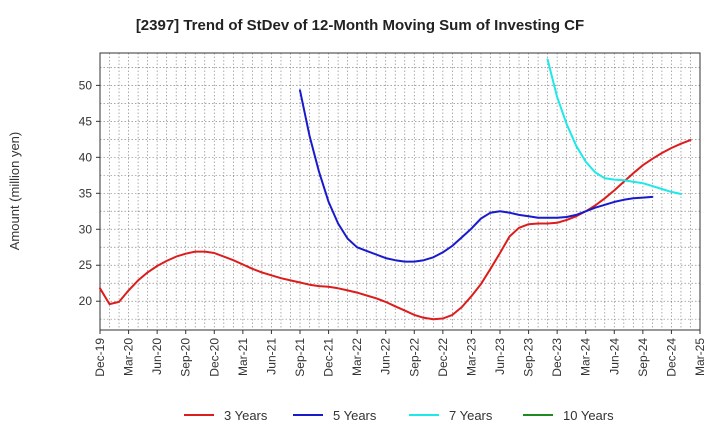 The height and width of the screenshot is (440, 720). I want to click on x-tick-label: Jun-22, so click(386, 356).